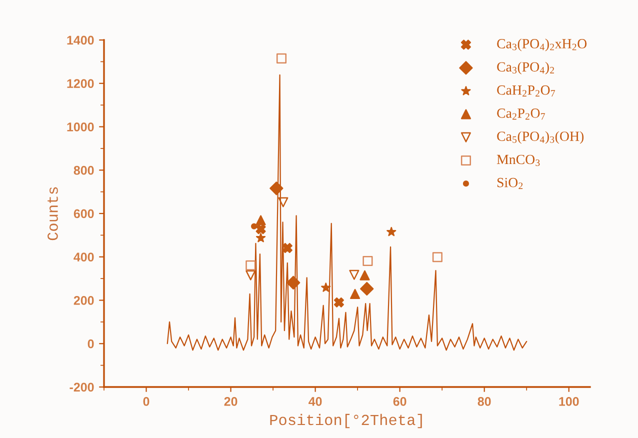 This screenshot has height=438, width=638. What do you see at coordinates (526, 91) in the screenshot?
I see `legend-label: CaH$_{2}$P$_{2}$O$_{7}$` at bounding box center [526, 91].